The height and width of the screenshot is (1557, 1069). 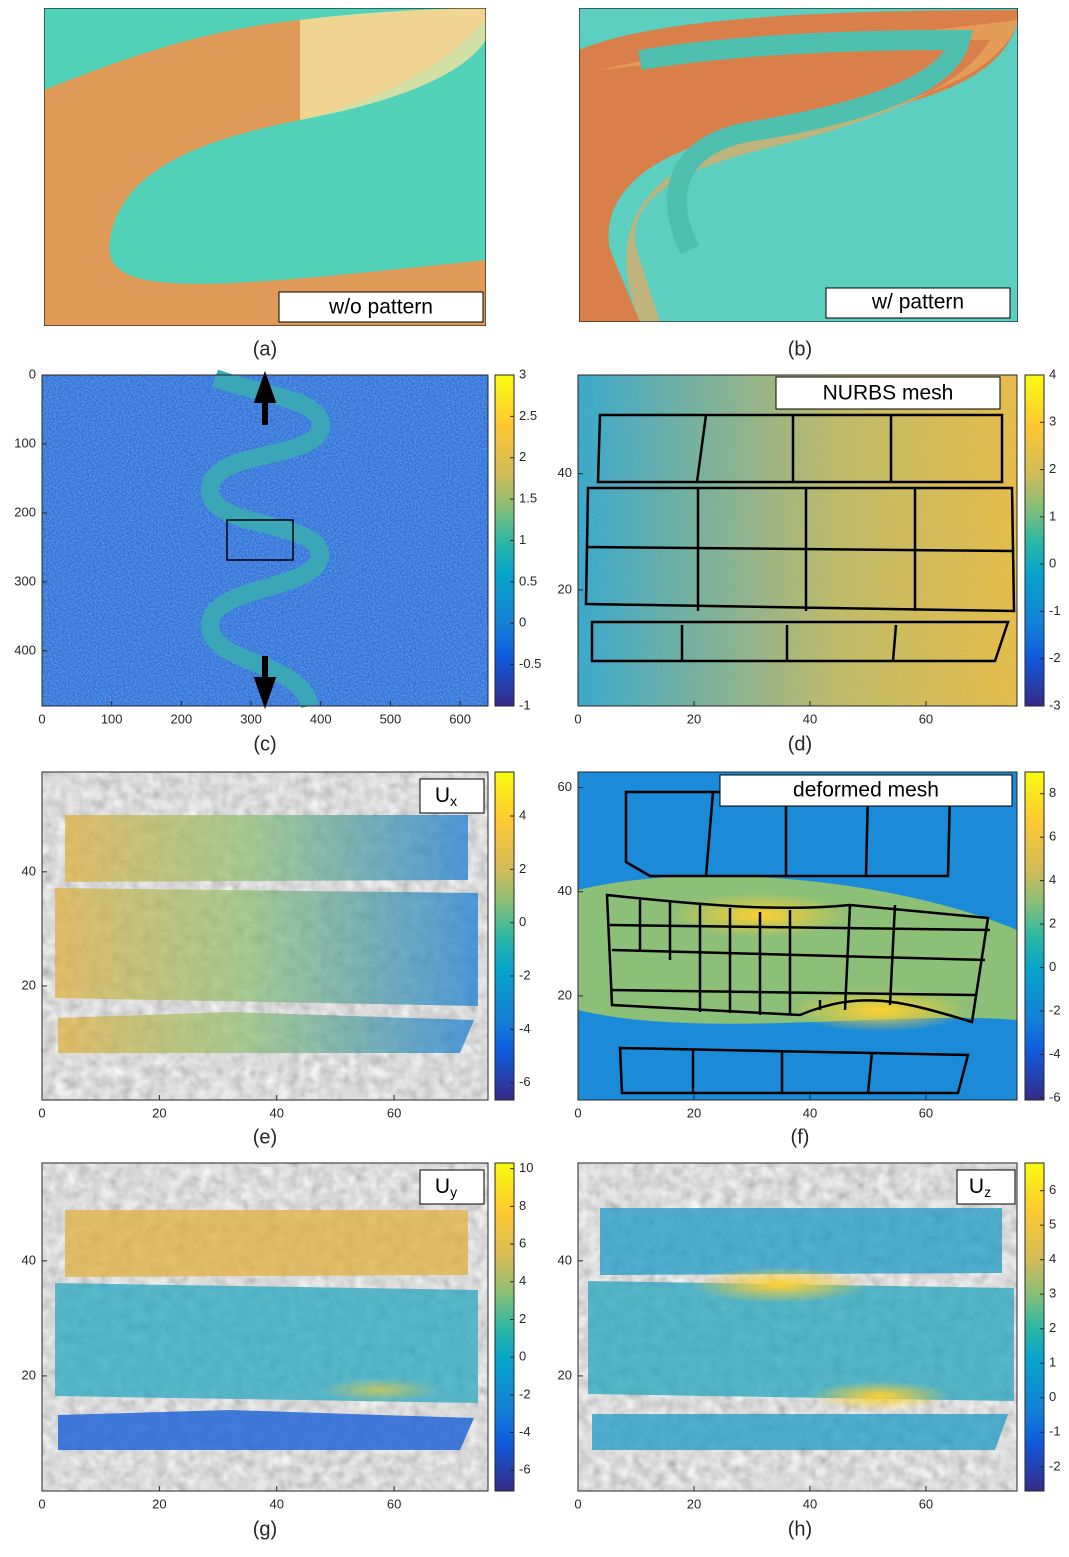 I want to click on colorbar-tick-label: 5, so click(x=1052, y=1224).